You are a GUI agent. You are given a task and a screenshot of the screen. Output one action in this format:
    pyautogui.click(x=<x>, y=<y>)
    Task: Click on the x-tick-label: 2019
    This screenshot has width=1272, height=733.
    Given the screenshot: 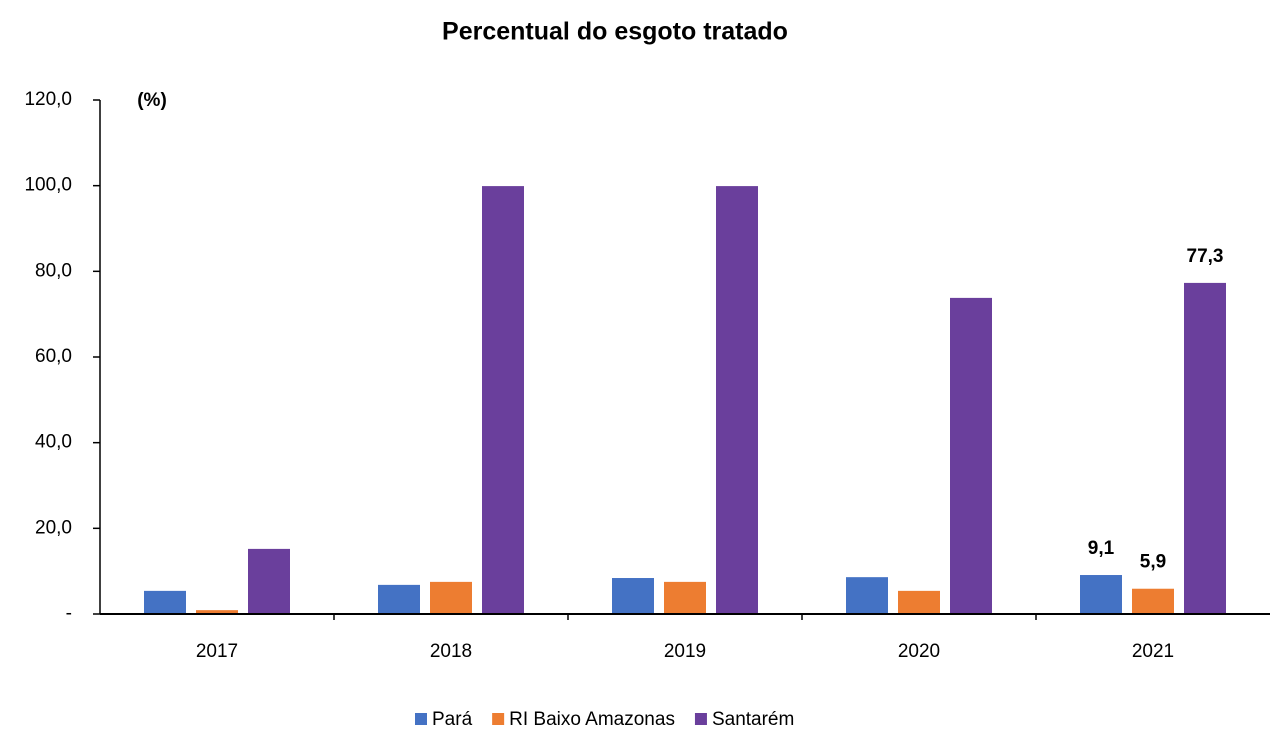 What is the action you would take?
    pyautogui.click(x=685, y=651)
    